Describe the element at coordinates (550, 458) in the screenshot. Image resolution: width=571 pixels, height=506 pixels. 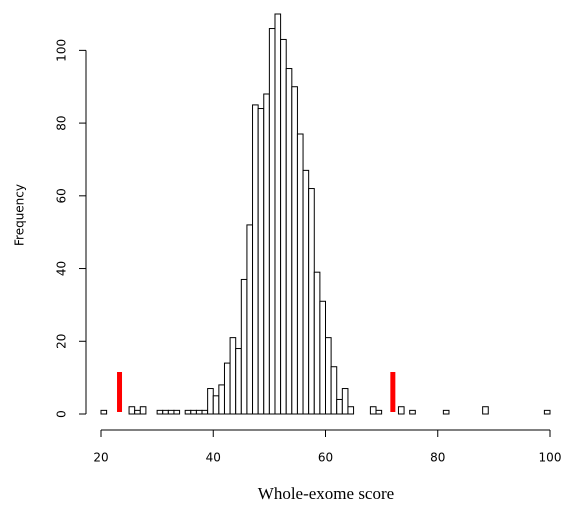
I see `x-tick-label: 100` at that location.